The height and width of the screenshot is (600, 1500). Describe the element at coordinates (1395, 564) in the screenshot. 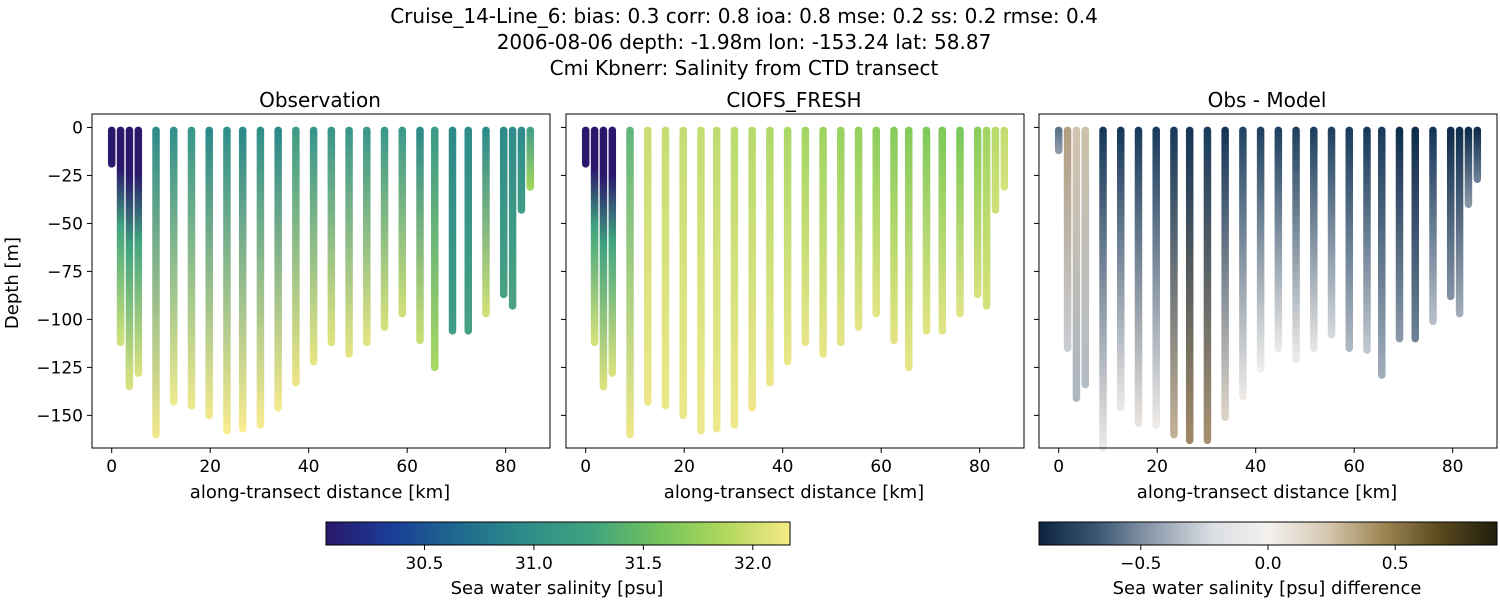

I see `colorbar-tick-label: 0.5` at that location.